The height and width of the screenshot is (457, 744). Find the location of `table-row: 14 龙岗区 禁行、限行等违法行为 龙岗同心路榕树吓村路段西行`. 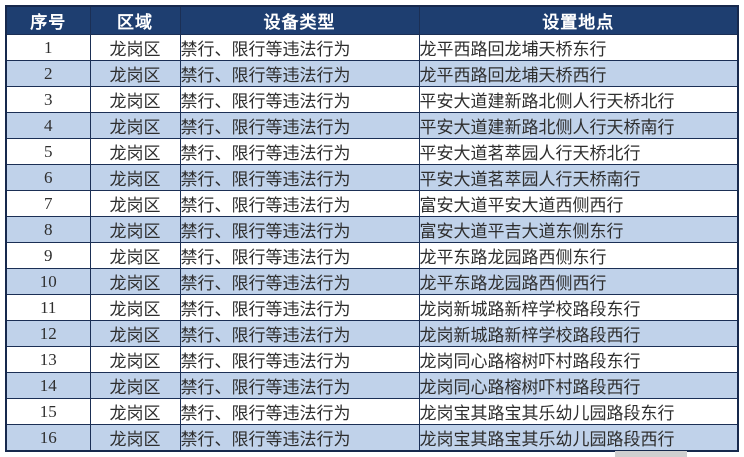

table-row: 14 龙岗区 禁行、限行等违法行为 龙岗同心路榕树吓村路段西行 is located at coordinates (372, 385).